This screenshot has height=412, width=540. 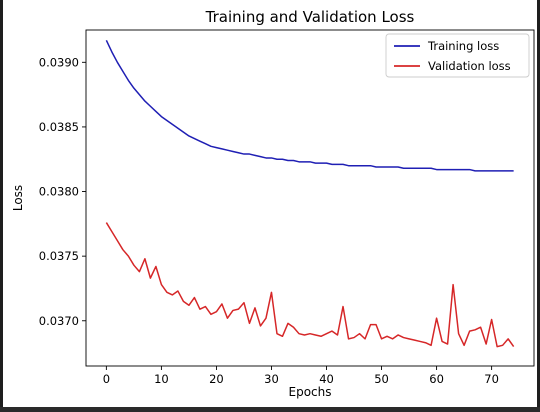 What do you see at coordinates (310, 392) in the screenshot?
I see `x-axis-label: Epochs` at bounding box center [310, 392].